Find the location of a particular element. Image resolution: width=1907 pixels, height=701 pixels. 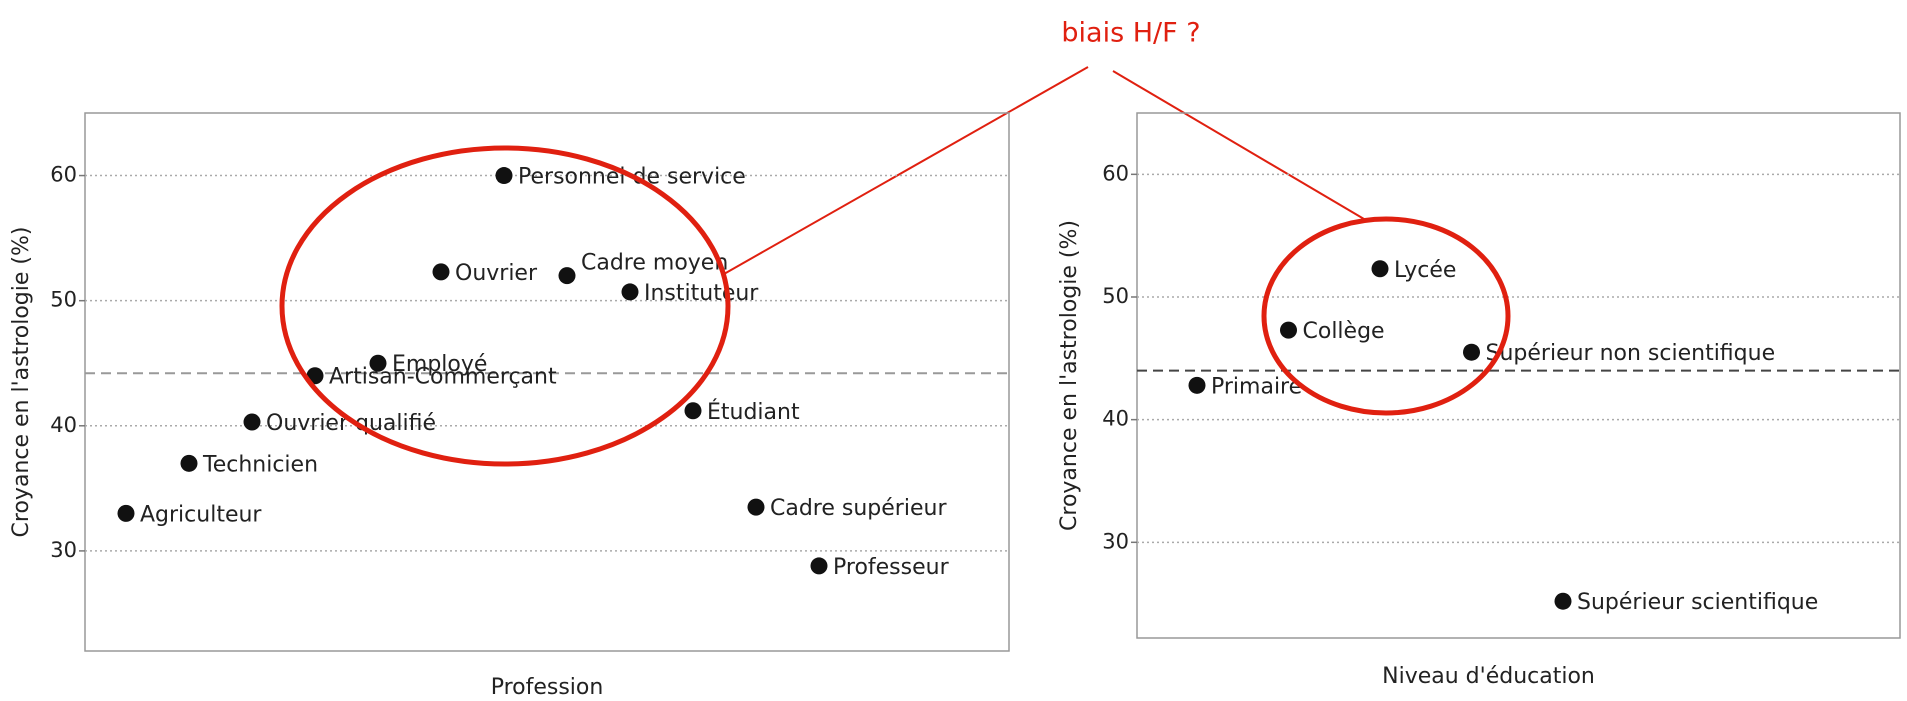

x-axis-label: Niveau d'éducation is located at coordinates (1488, 676).